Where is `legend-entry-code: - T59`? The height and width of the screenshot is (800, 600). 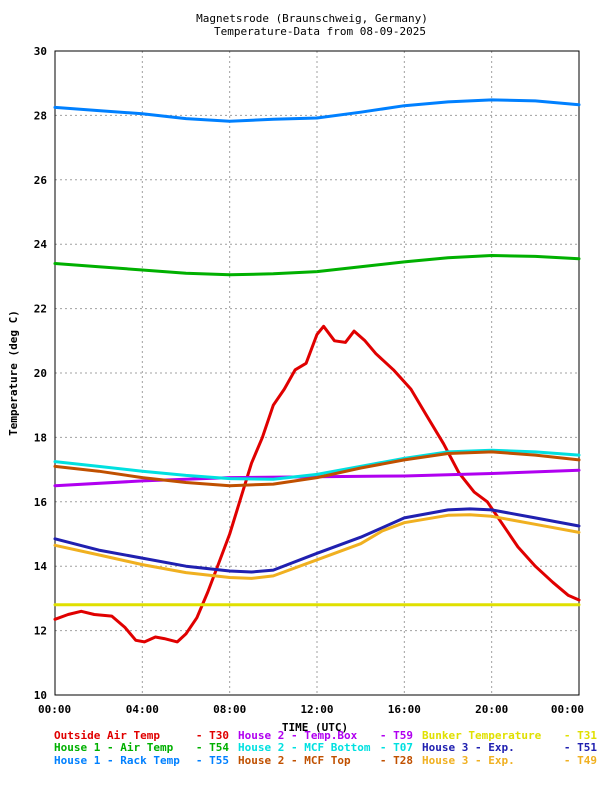 legend-entry-code: - T59 is located at coordinates (396, 735).